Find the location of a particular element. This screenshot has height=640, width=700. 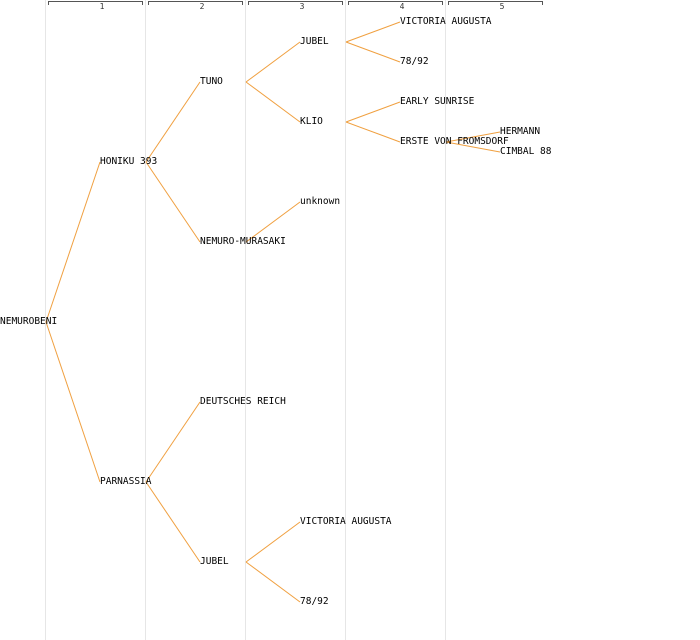

pedigree-node: CIMBAL 88 is located at coordinates (526, 151).